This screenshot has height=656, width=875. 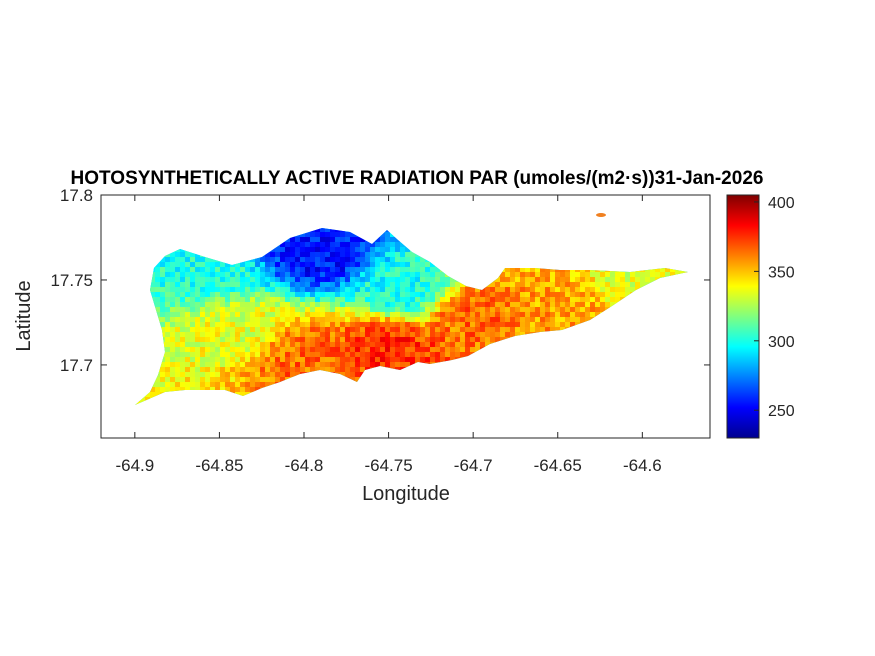 What do you see at coordinates (24, 315) in the screenshot?
I see `y-axis-label: Latitude` at bounding box center [24, 315].